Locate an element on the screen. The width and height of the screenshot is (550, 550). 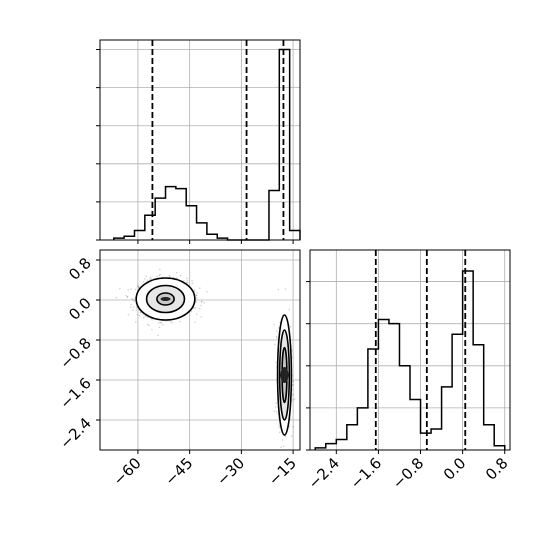
hist-p1-xtick-label-1: −1.6 is located at coordinates (366, 473).